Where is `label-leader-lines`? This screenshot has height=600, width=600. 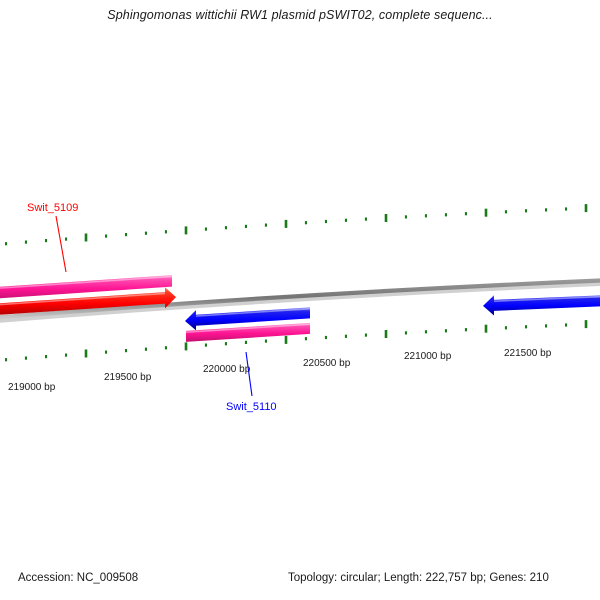 label-leader-lines is located at coordinates (154, 306).